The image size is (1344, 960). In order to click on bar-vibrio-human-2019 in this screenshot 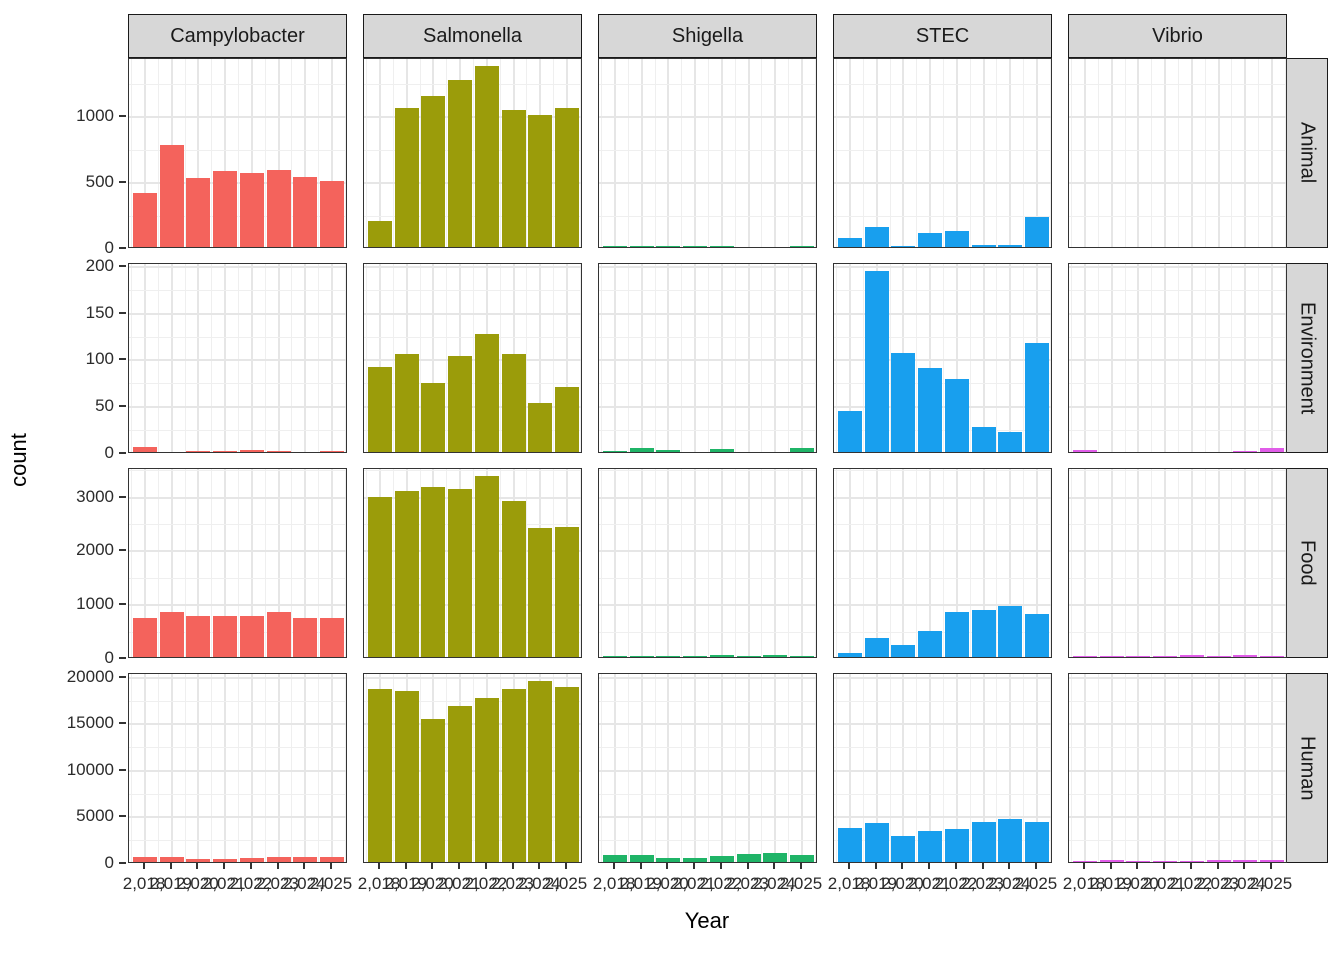, I will do `click(1111, 861)`.